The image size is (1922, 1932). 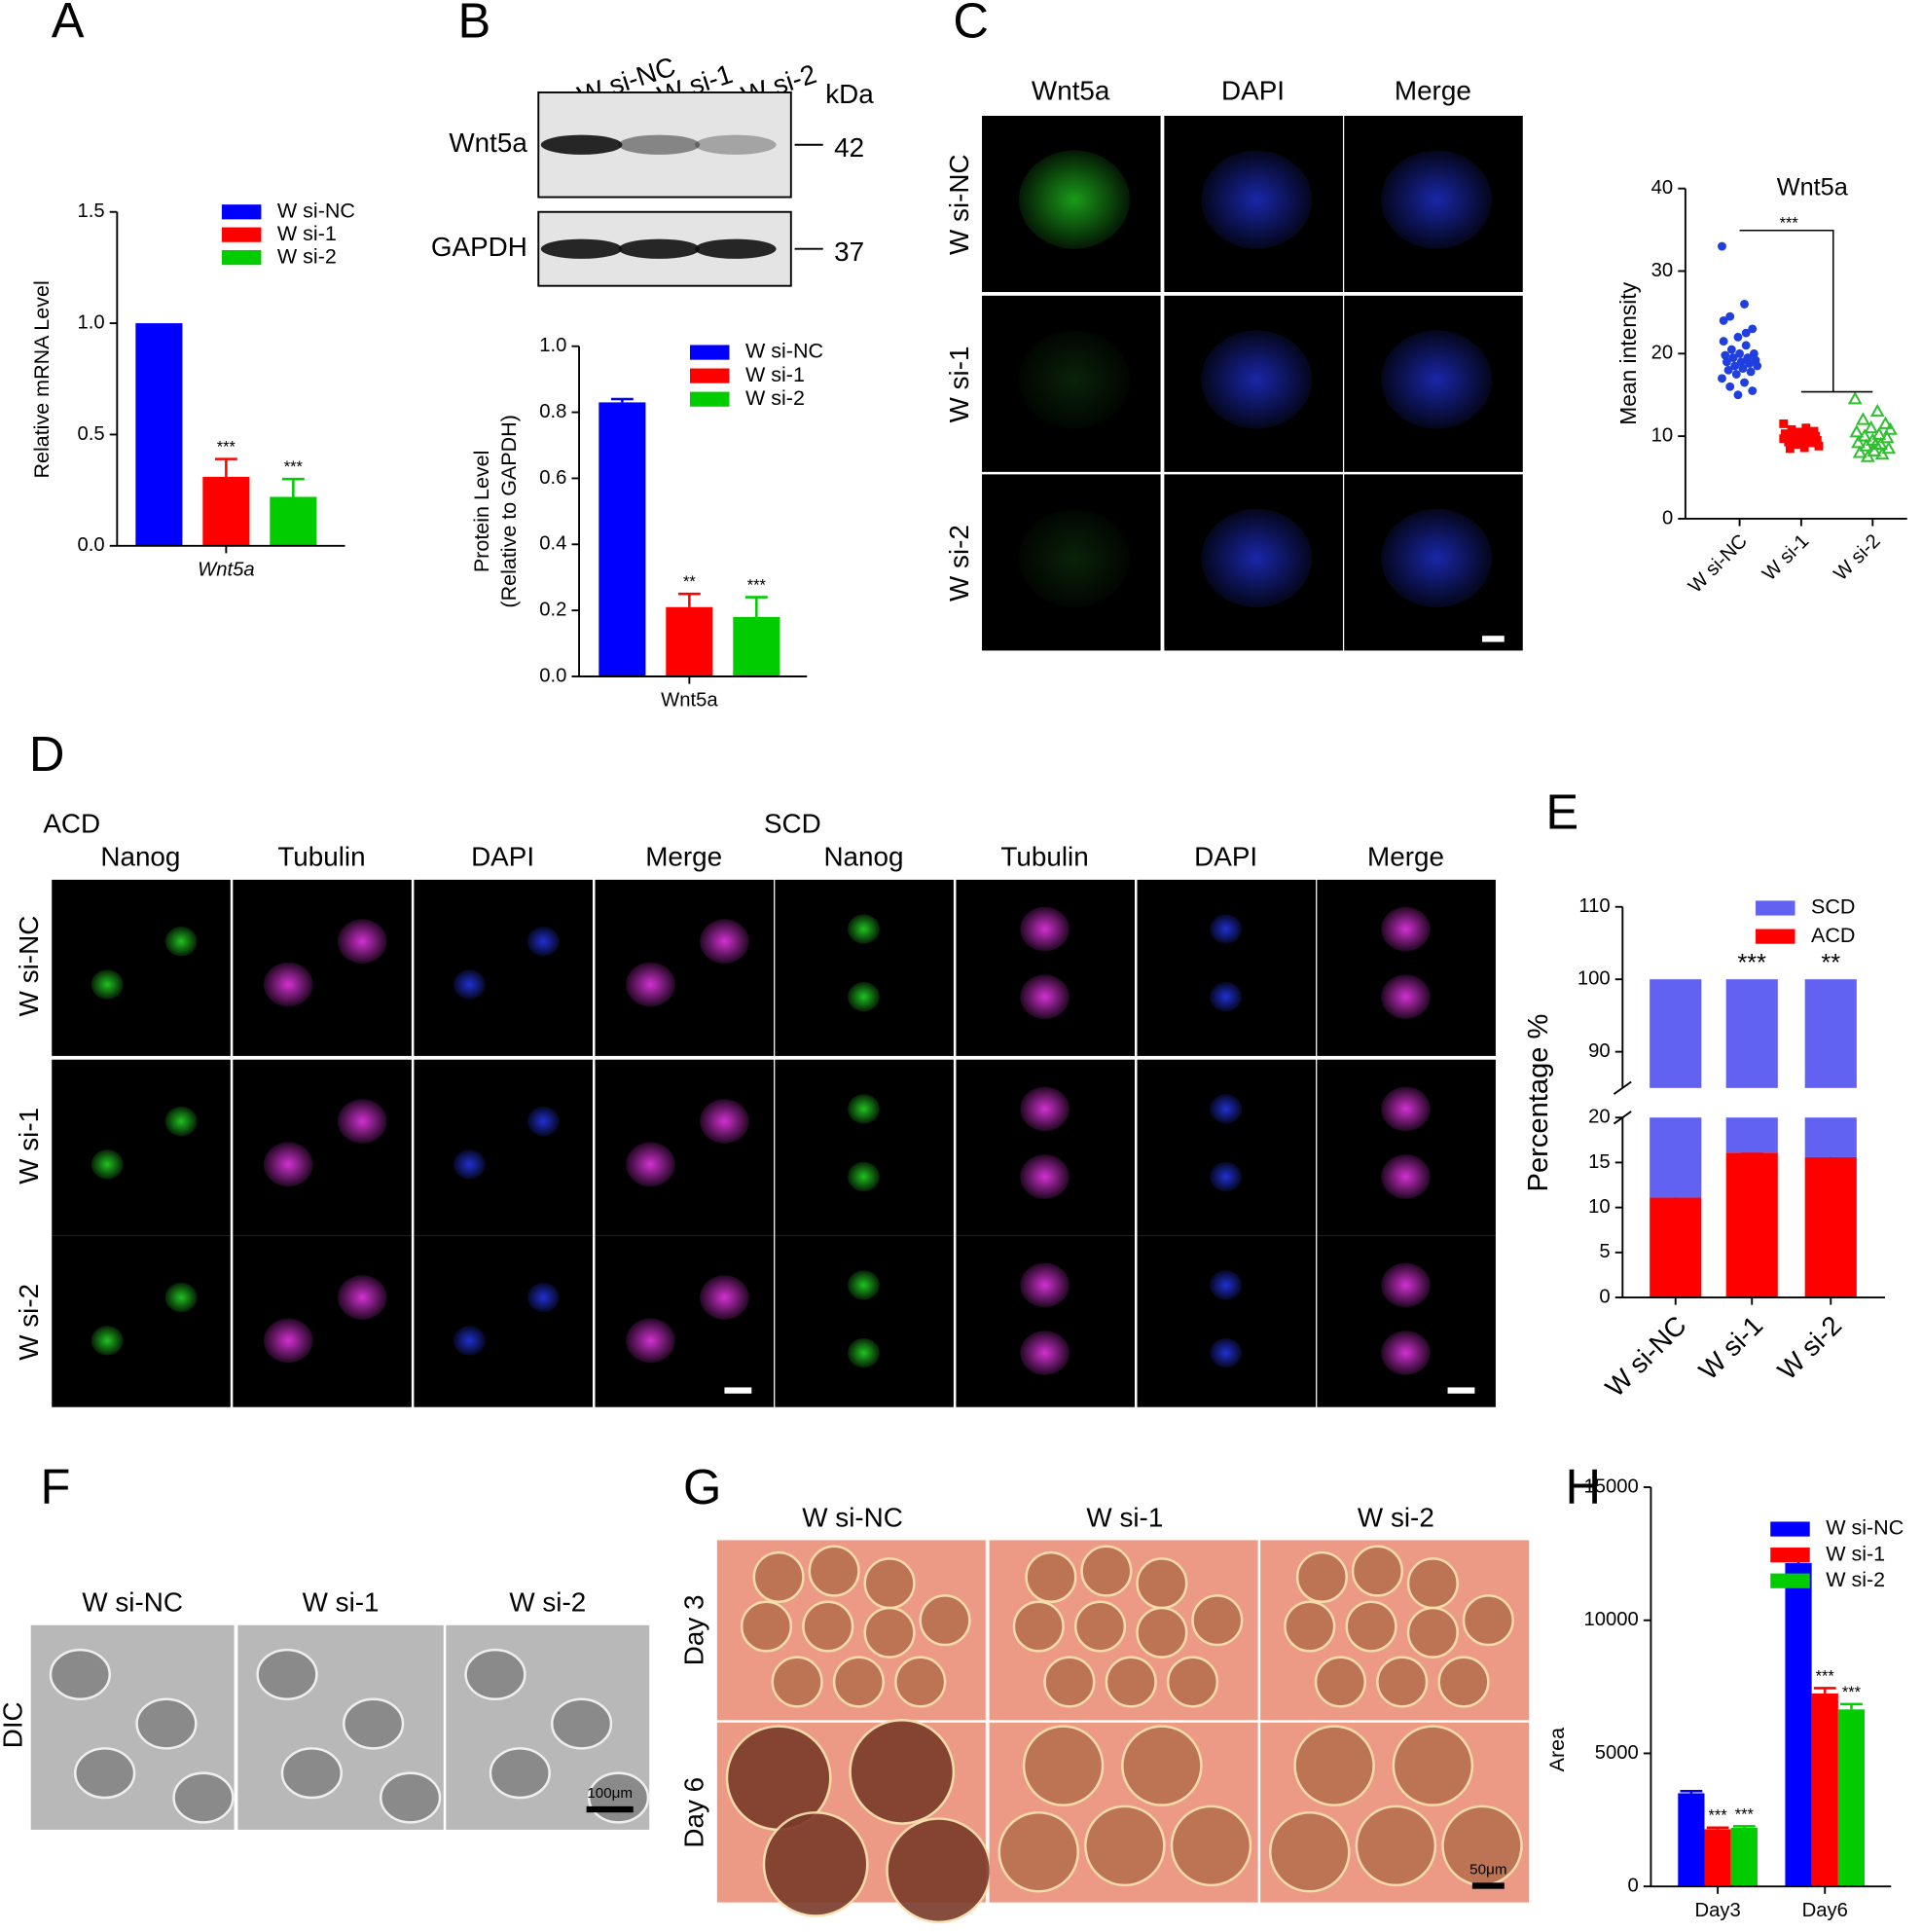 I want to click on panel-label: E, so click(x=1561, y=811).